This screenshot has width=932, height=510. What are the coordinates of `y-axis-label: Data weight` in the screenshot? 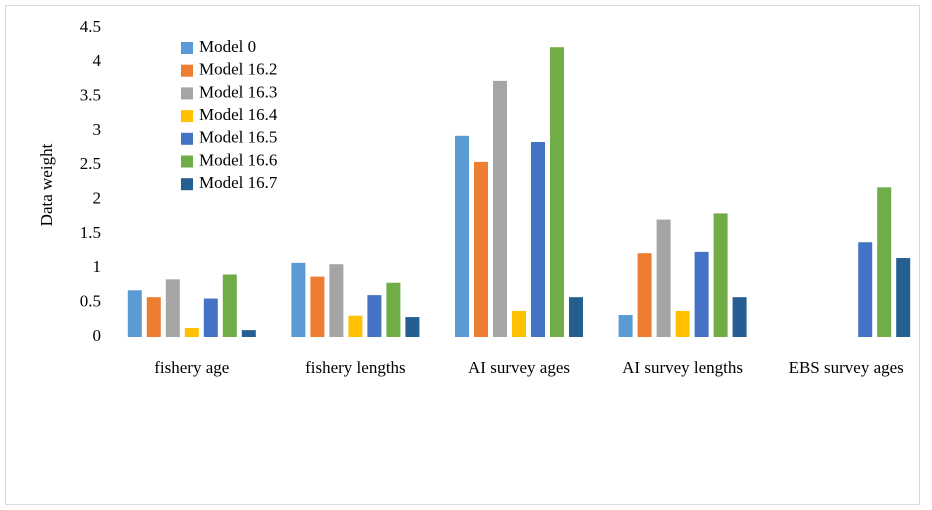 It's located at (46, 184).